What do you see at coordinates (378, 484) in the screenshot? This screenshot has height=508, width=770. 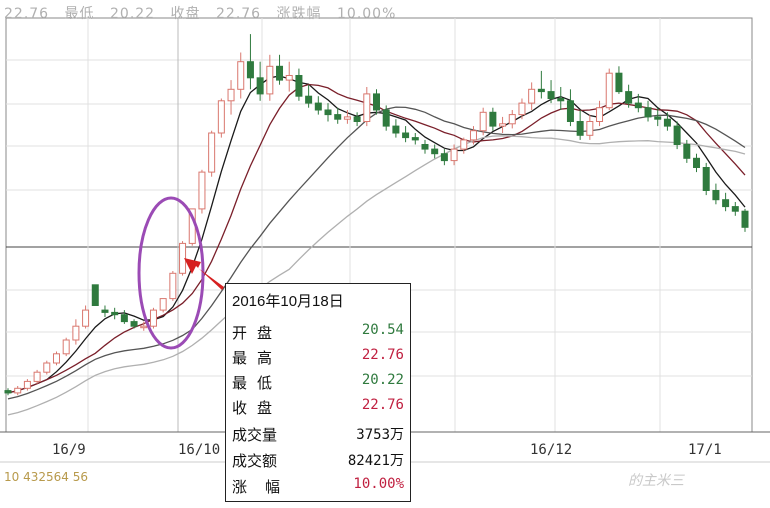 I see `tooltip-value: 10.00%` at bounding box center [378, 484].